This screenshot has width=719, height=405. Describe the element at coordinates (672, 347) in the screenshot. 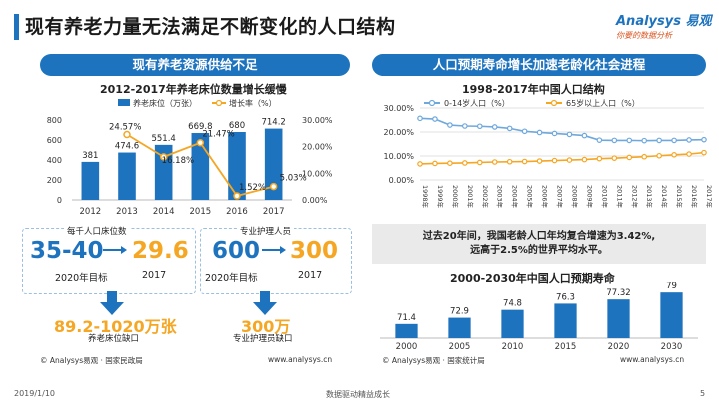

I see `x-tick-label: 2030` at that location.